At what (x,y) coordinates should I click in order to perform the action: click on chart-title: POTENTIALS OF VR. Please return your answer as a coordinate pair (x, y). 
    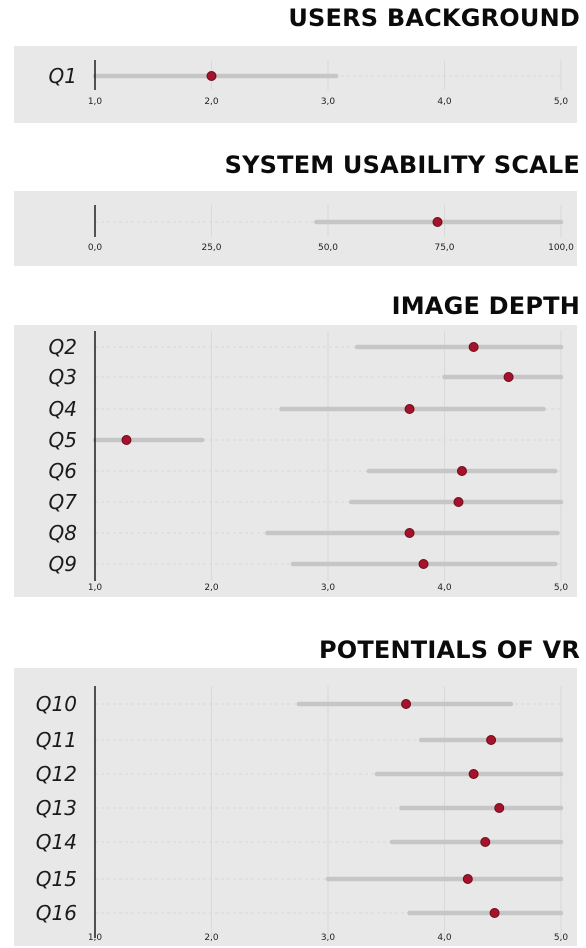
    Looking at the image, I should click on (449, 650).